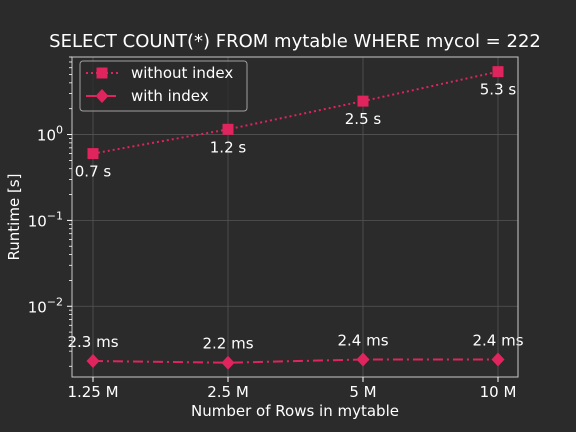  Describe the element at coordinates (228, 147) in the screenshot. I see `data-label: 1.2 s` at that location.